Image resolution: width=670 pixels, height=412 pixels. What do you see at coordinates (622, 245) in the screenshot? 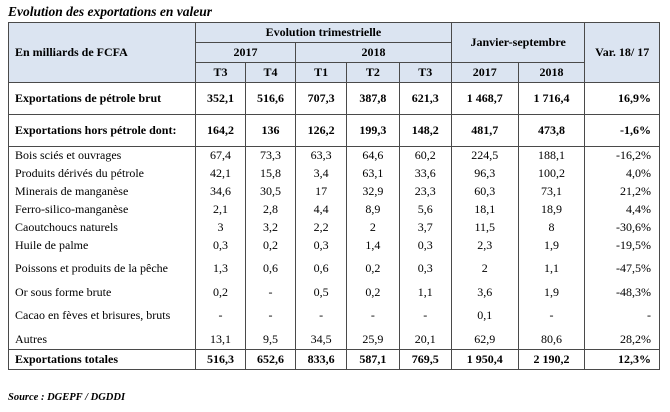
I see `table-cell: -19,5%` at bounding box center [622, 245].